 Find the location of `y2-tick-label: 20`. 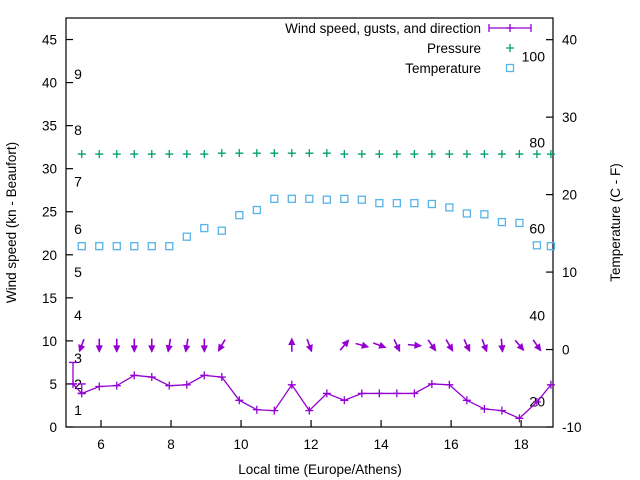

y2-tick-label: 20 is located at coordinates (569, 195).